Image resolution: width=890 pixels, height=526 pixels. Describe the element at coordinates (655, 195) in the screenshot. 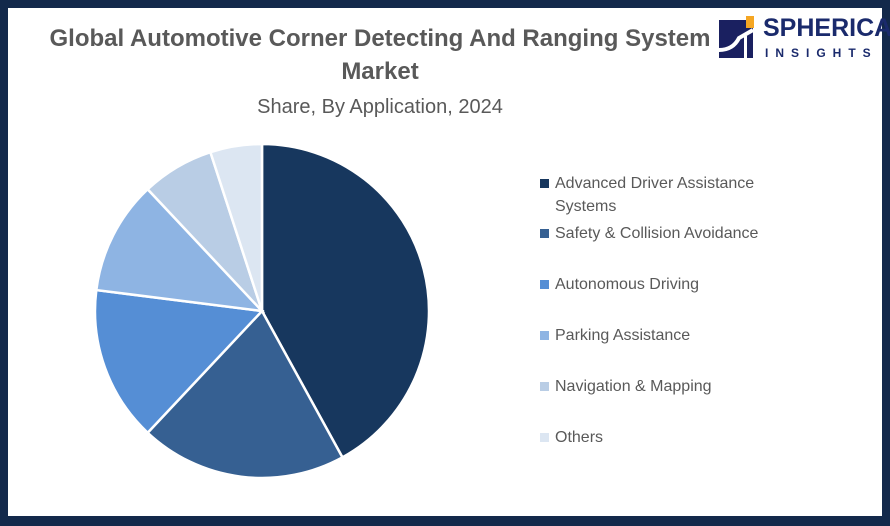

I see `legend-label: Advanced Driver Assistance Systems` at that location.